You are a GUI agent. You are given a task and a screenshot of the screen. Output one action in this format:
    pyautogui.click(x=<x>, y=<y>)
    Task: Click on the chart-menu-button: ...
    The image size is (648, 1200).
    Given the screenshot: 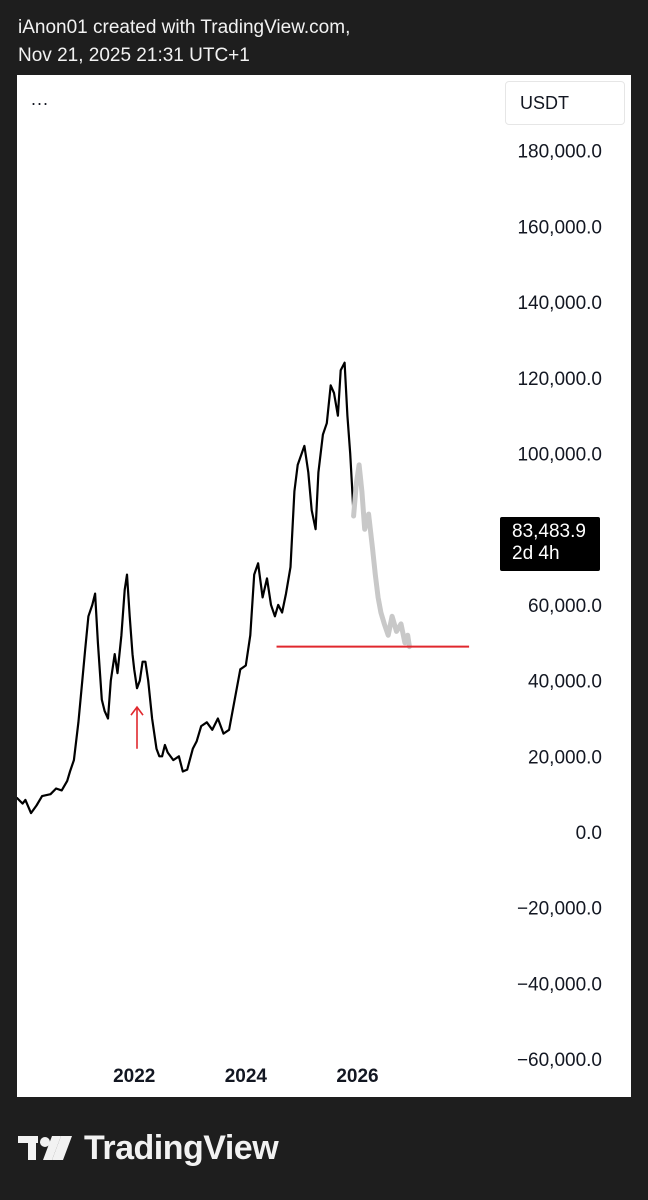 What is the action you would take?
    pyautogui.click(x=40, y=99)
    